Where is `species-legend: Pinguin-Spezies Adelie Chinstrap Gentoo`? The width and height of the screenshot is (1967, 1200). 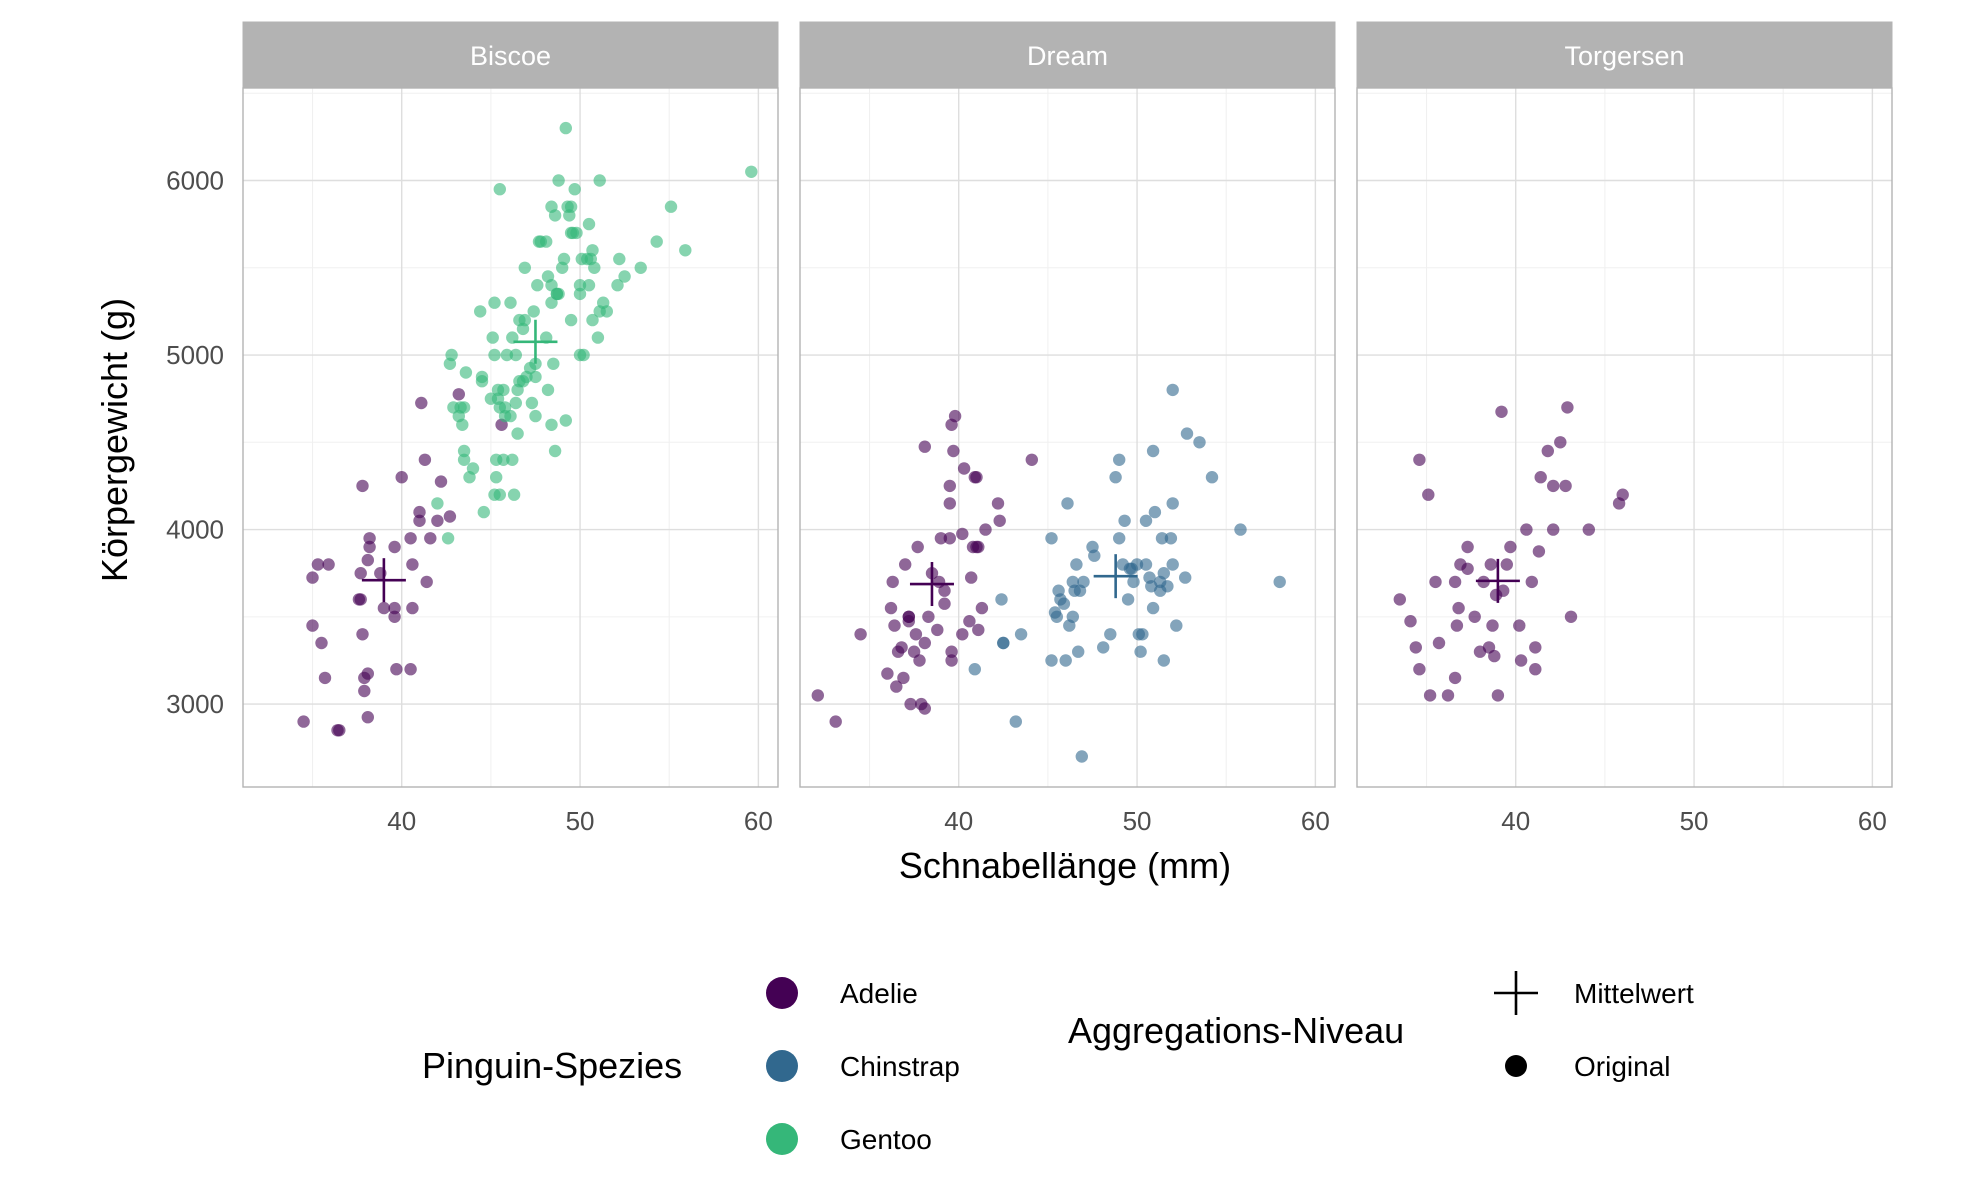
species-legend: Pinguin-Spezies Adelie Chinstrap Gentoo is located at coordinates (691, 1066).